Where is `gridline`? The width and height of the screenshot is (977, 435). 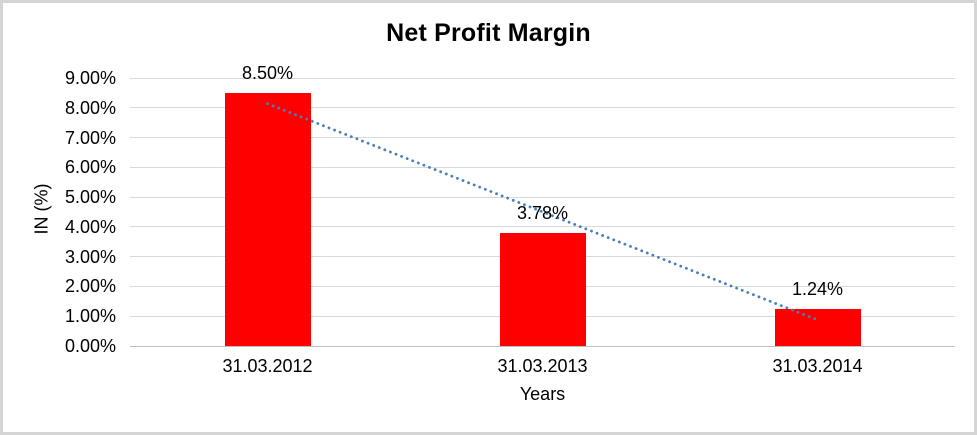 gridline is located at coordinates (542, 78).